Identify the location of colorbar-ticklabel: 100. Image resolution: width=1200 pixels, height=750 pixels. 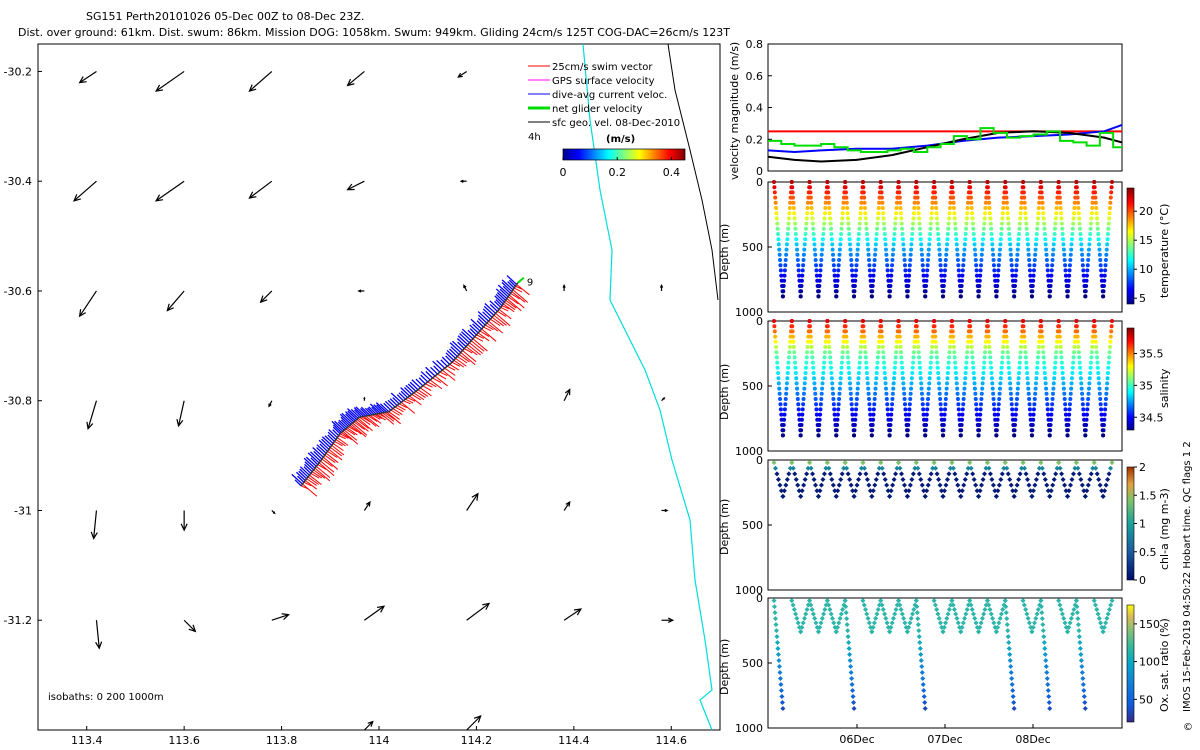
(1149, 662).